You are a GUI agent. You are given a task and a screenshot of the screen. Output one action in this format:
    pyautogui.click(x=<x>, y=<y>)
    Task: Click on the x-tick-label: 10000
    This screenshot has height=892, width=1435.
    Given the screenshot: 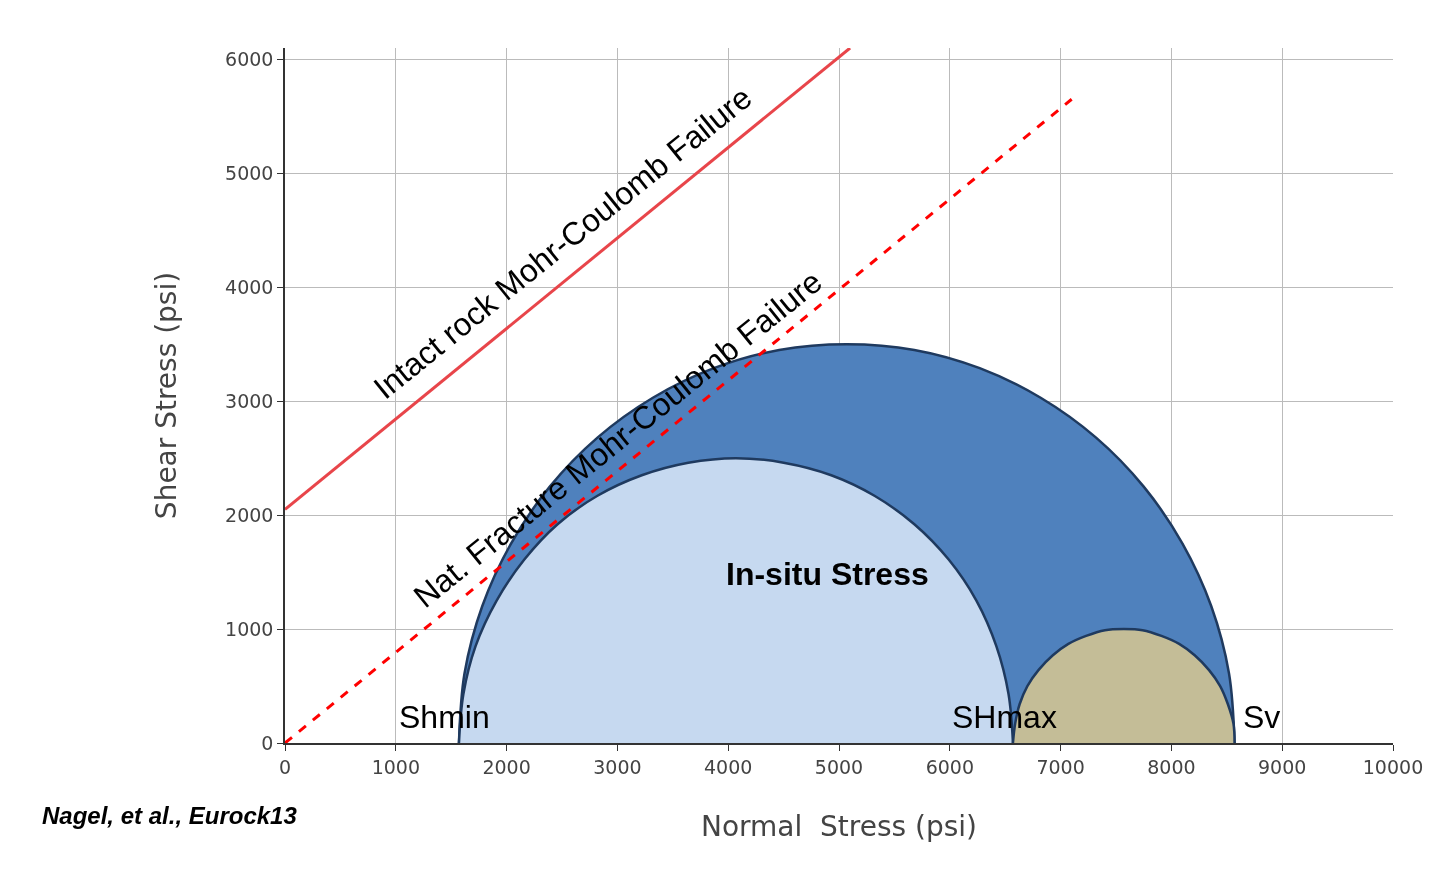 What is the action you would take?
    pyautogui.click(x=1393, y=766)
    